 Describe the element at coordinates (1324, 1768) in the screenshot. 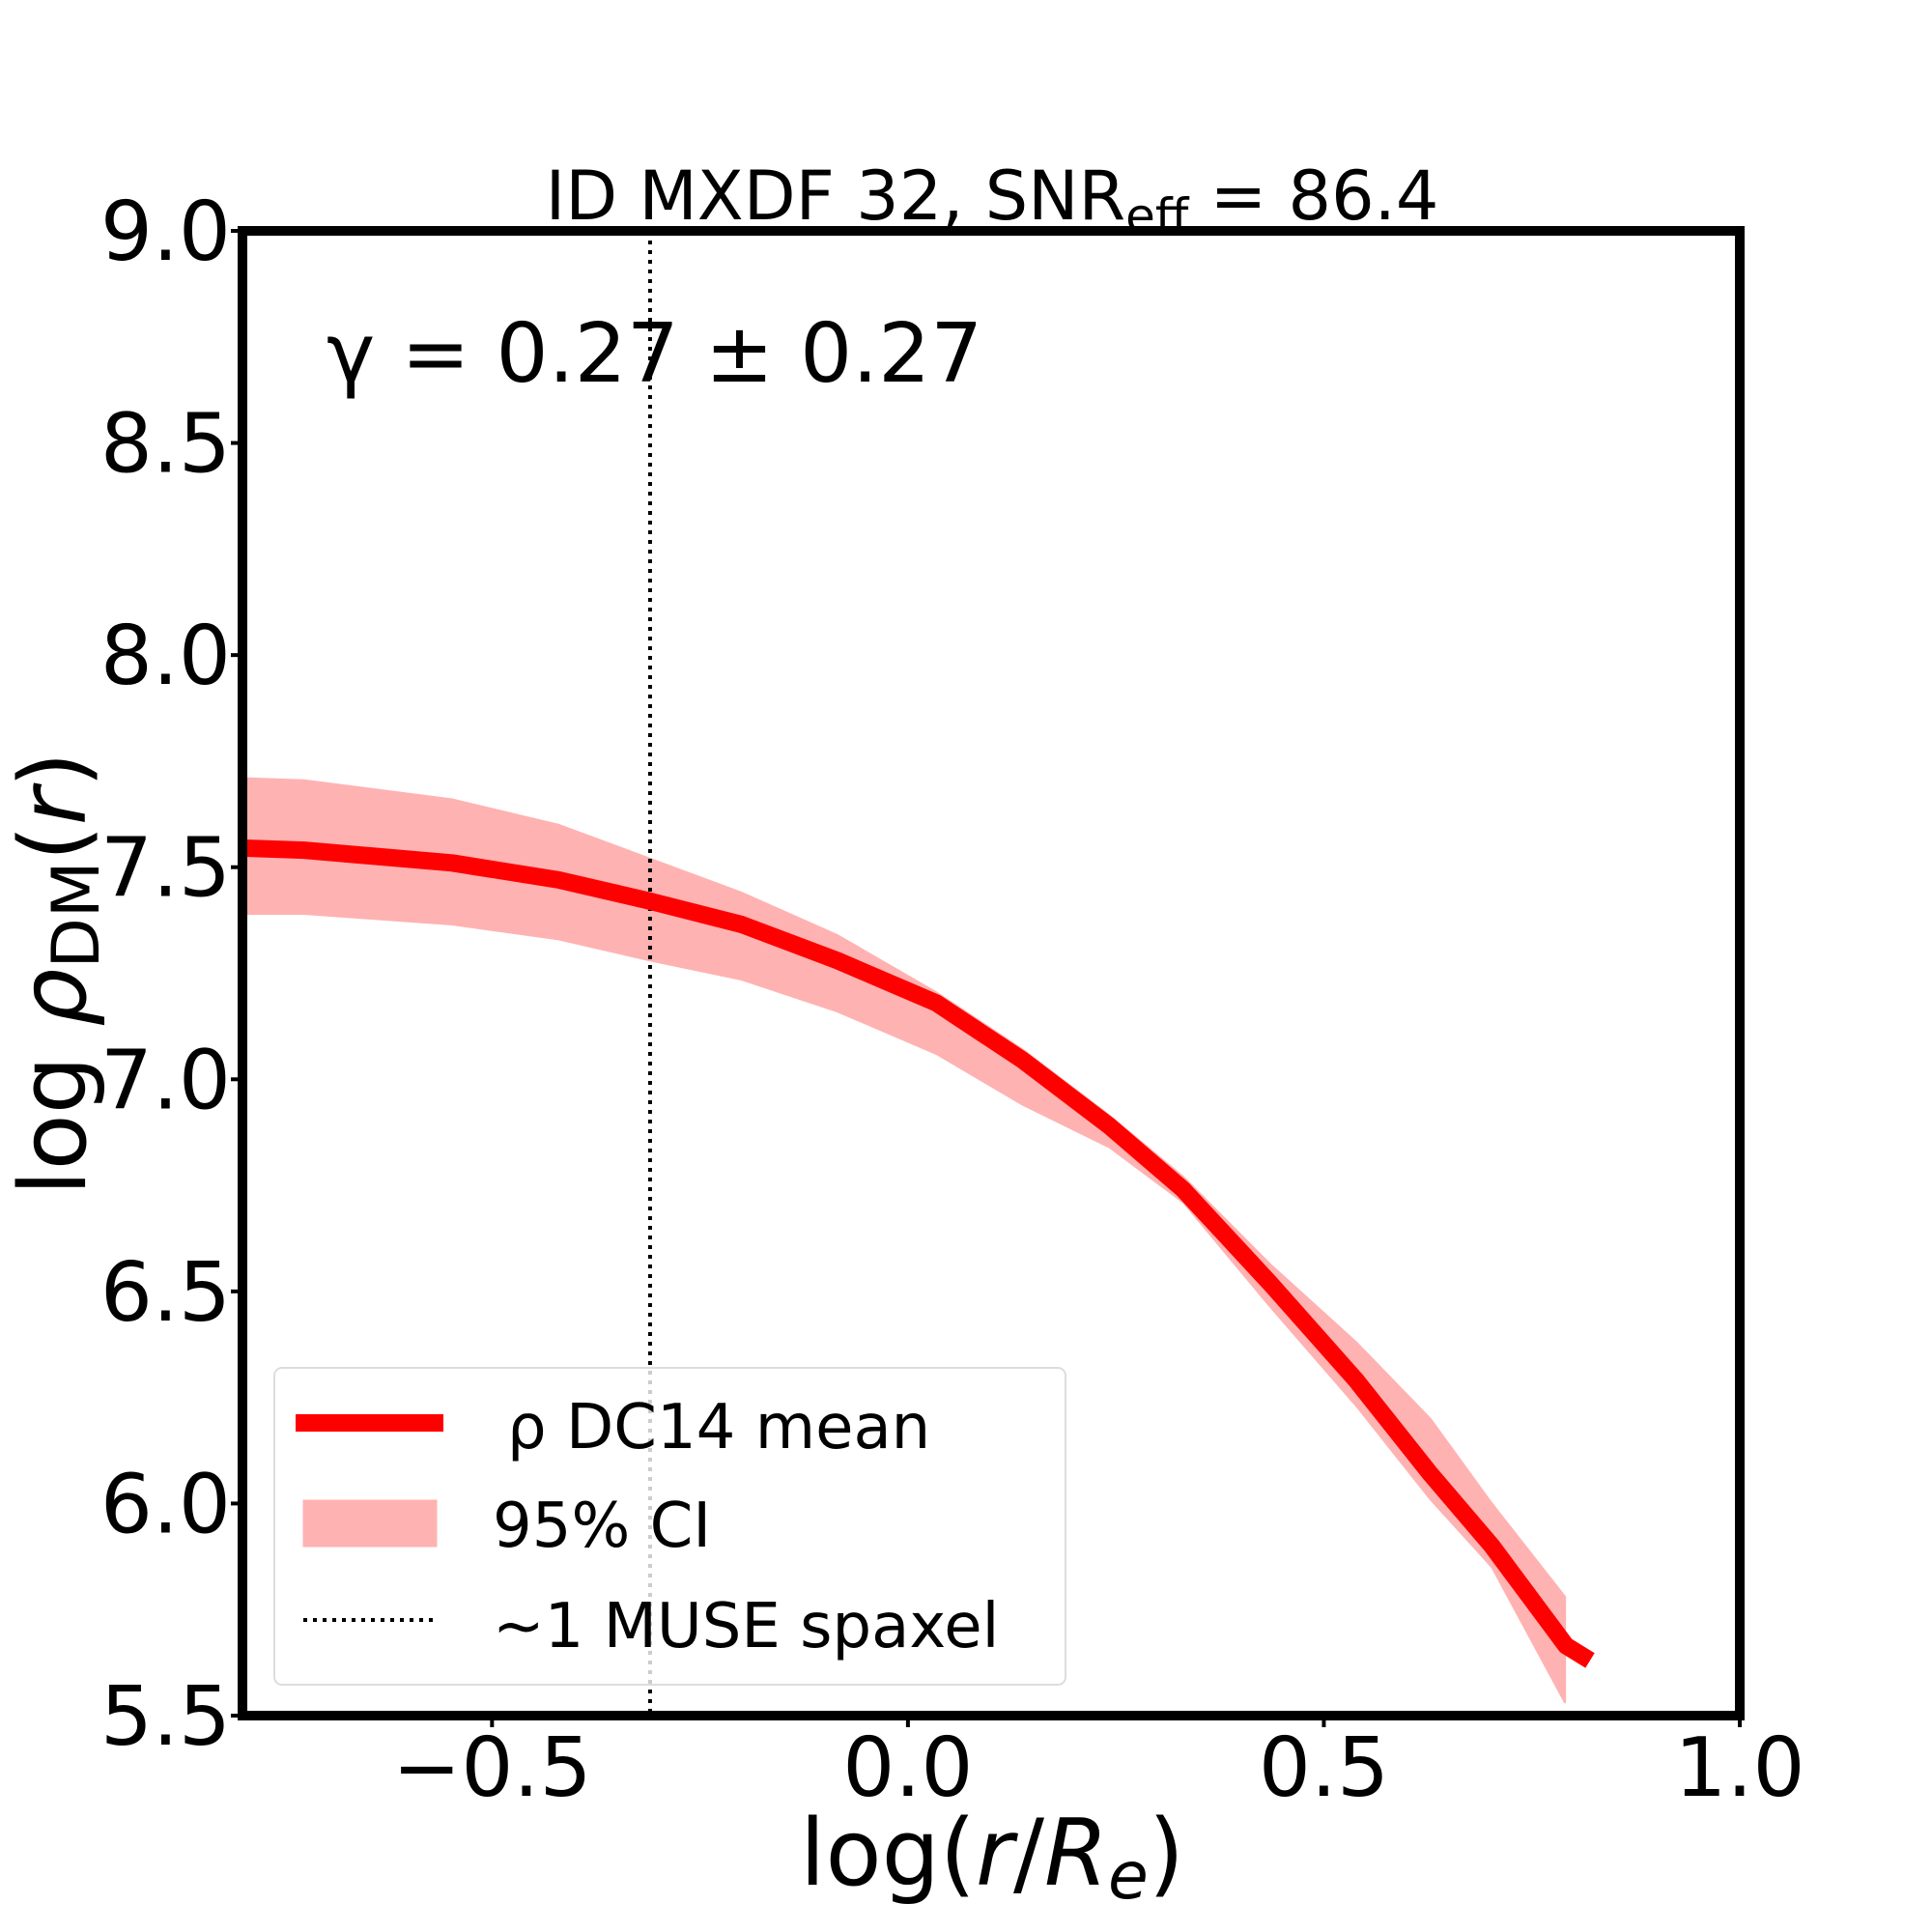

I see `x-tick-label: 0.5` at that location.